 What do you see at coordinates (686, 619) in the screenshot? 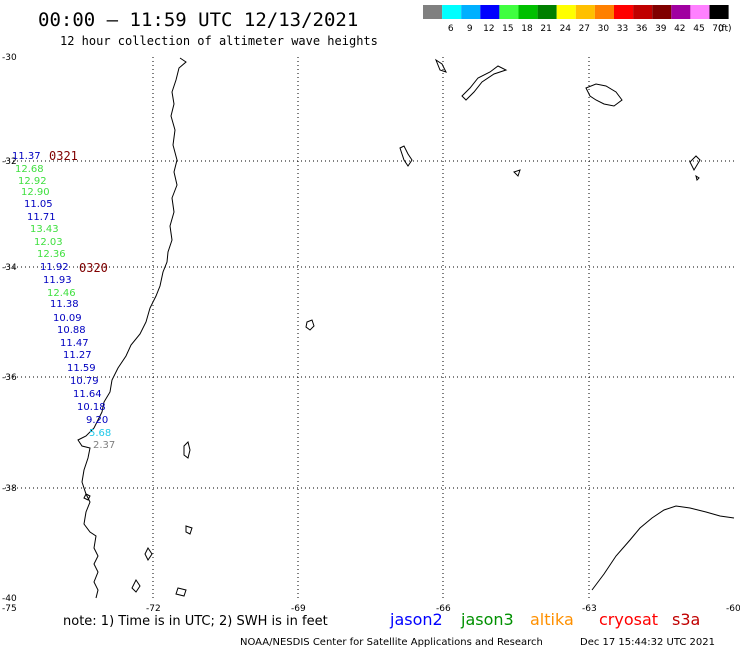
I see `mission-s3a: s3a` at bounding box center [686, 619].